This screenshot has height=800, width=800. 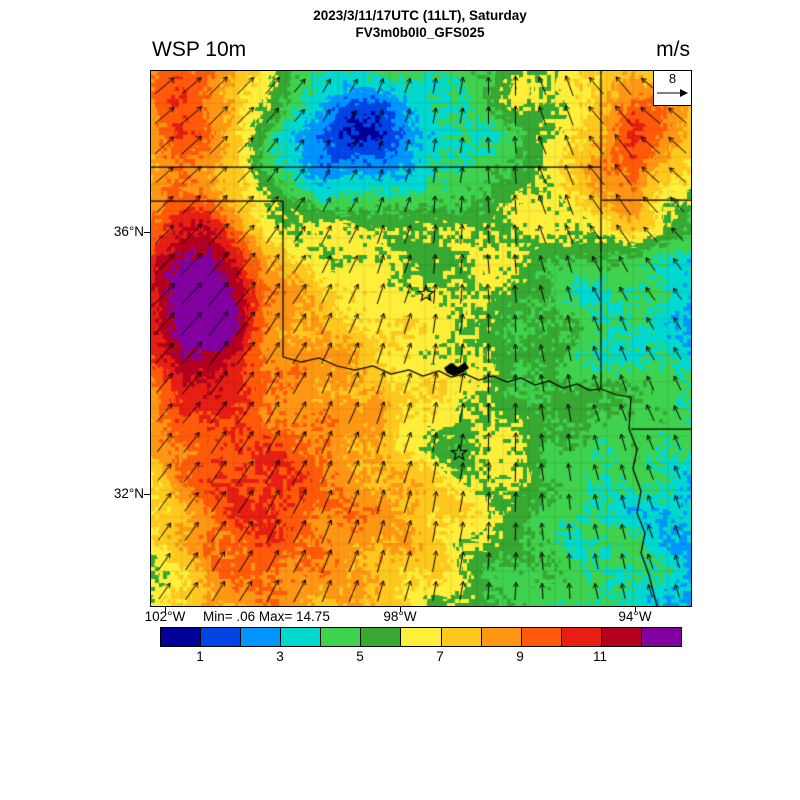 What do you see at coordinates (280, 656) in the screenshot?
I see `colorbar-tick-value: 3` at bounding box center [280, 656].